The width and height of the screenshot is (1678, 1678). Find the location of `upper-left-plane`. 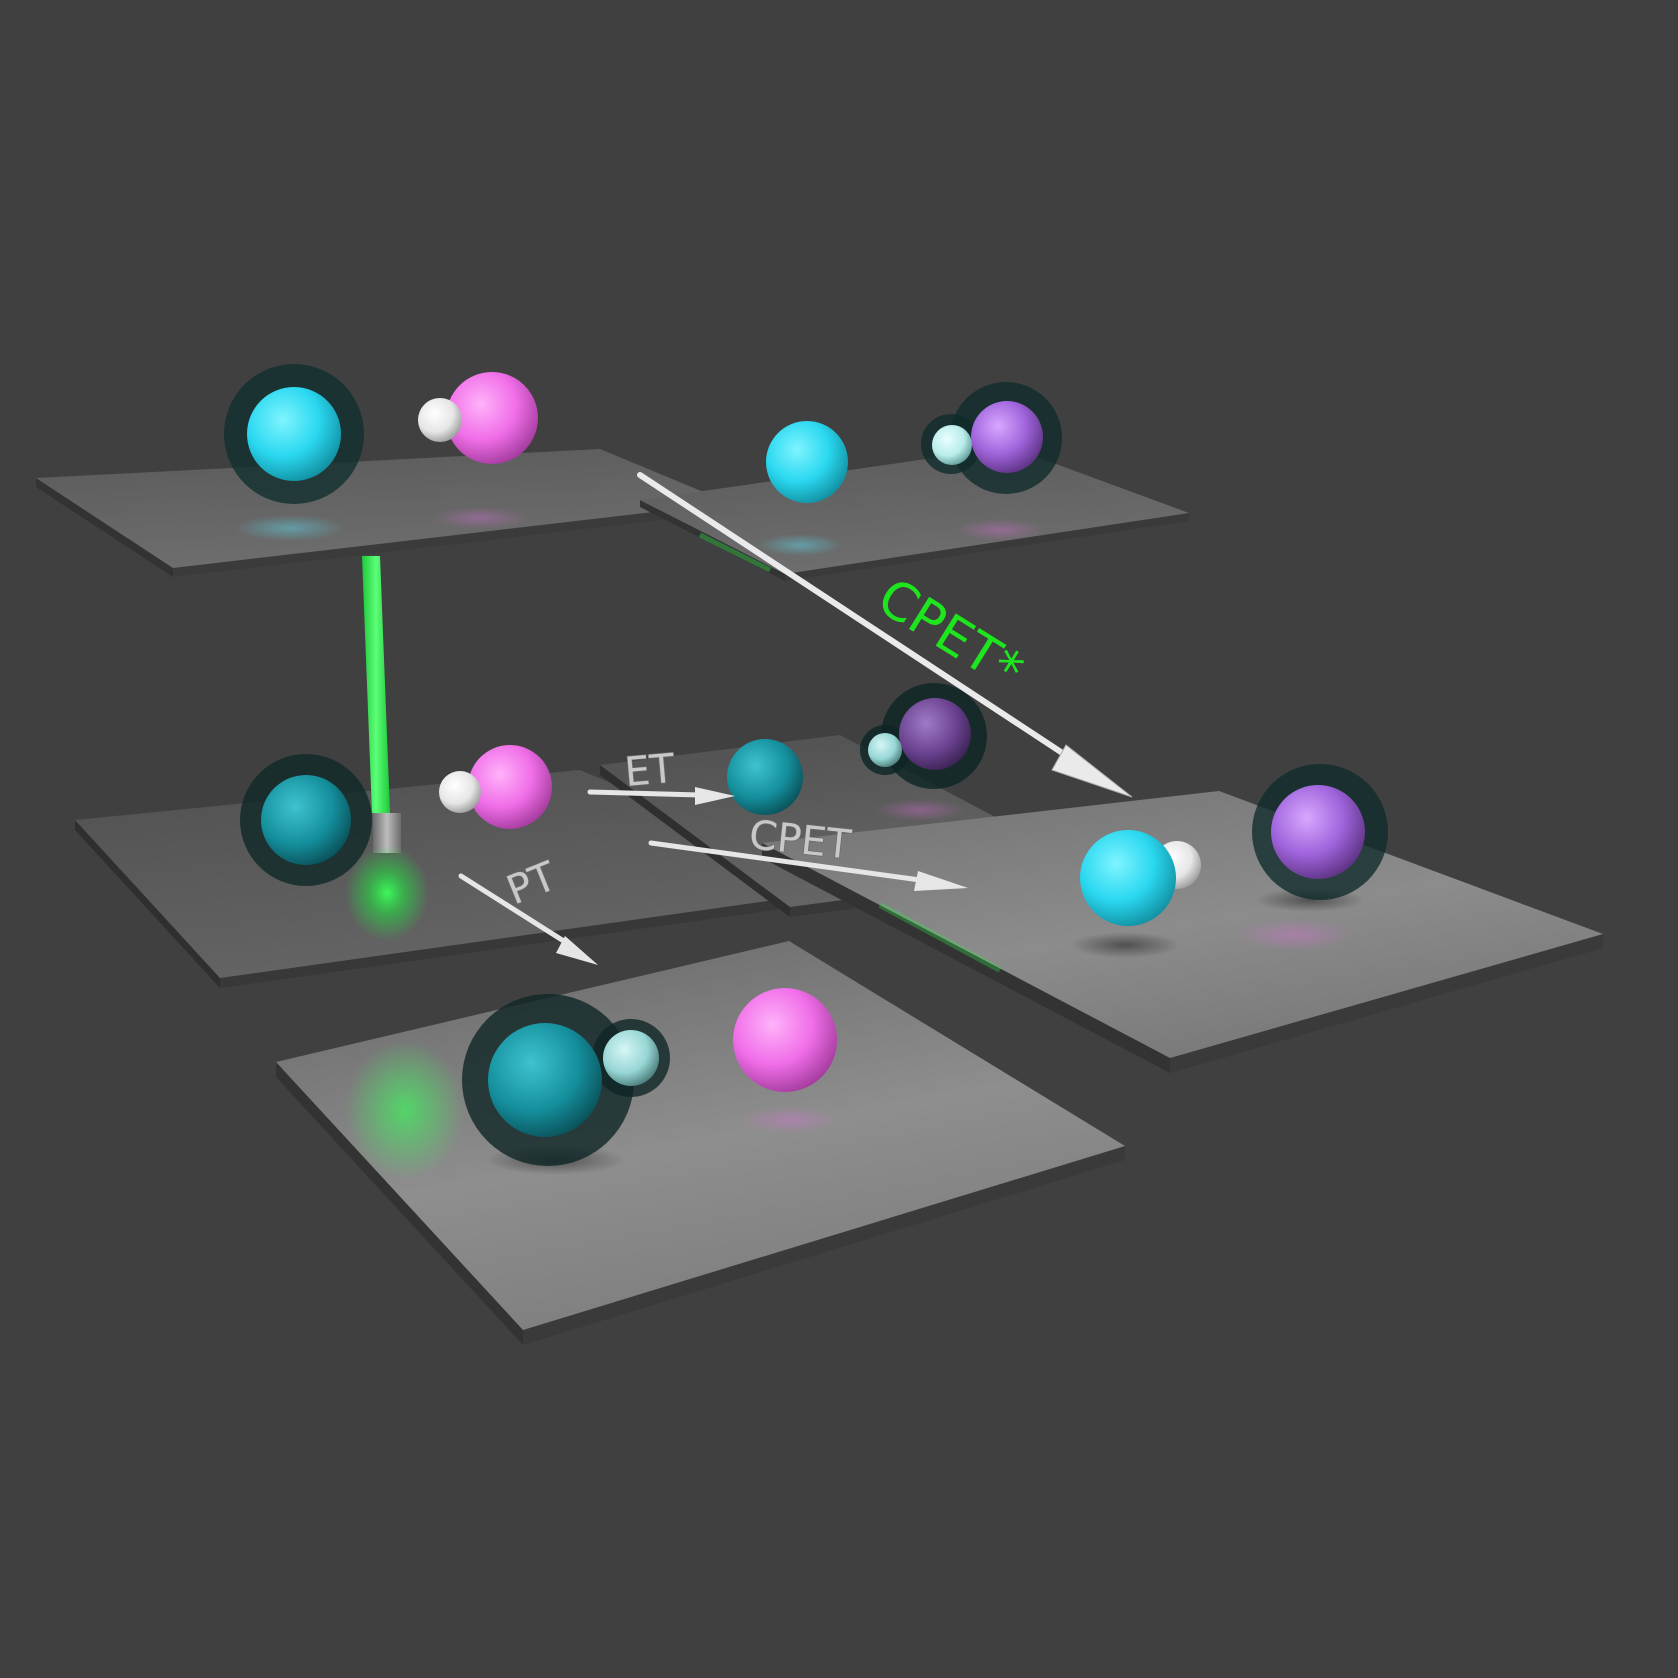

upper-left-plane is located at coordinates (383, 513).